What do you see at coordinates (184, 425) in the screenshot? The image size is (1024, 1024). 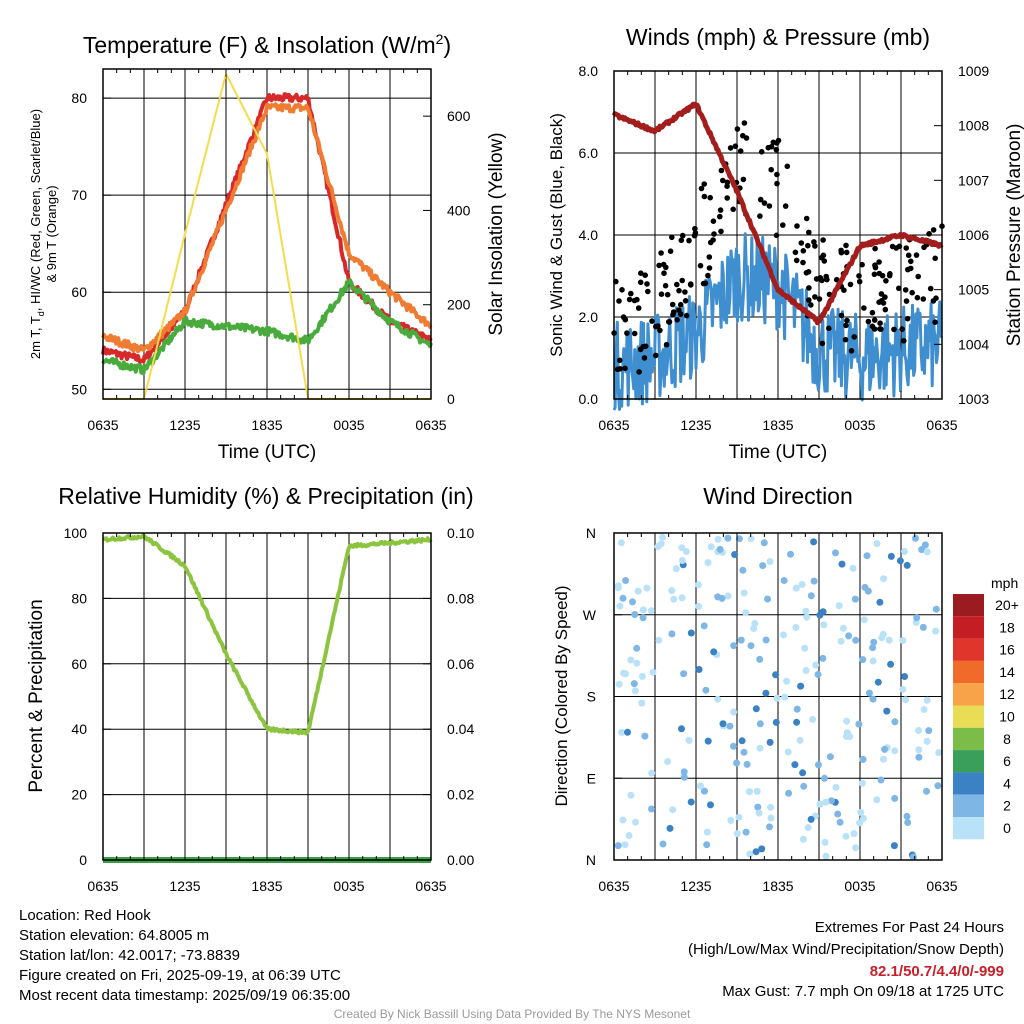 I see `x-tick-label: 1235` at bounding box center [184, 425].